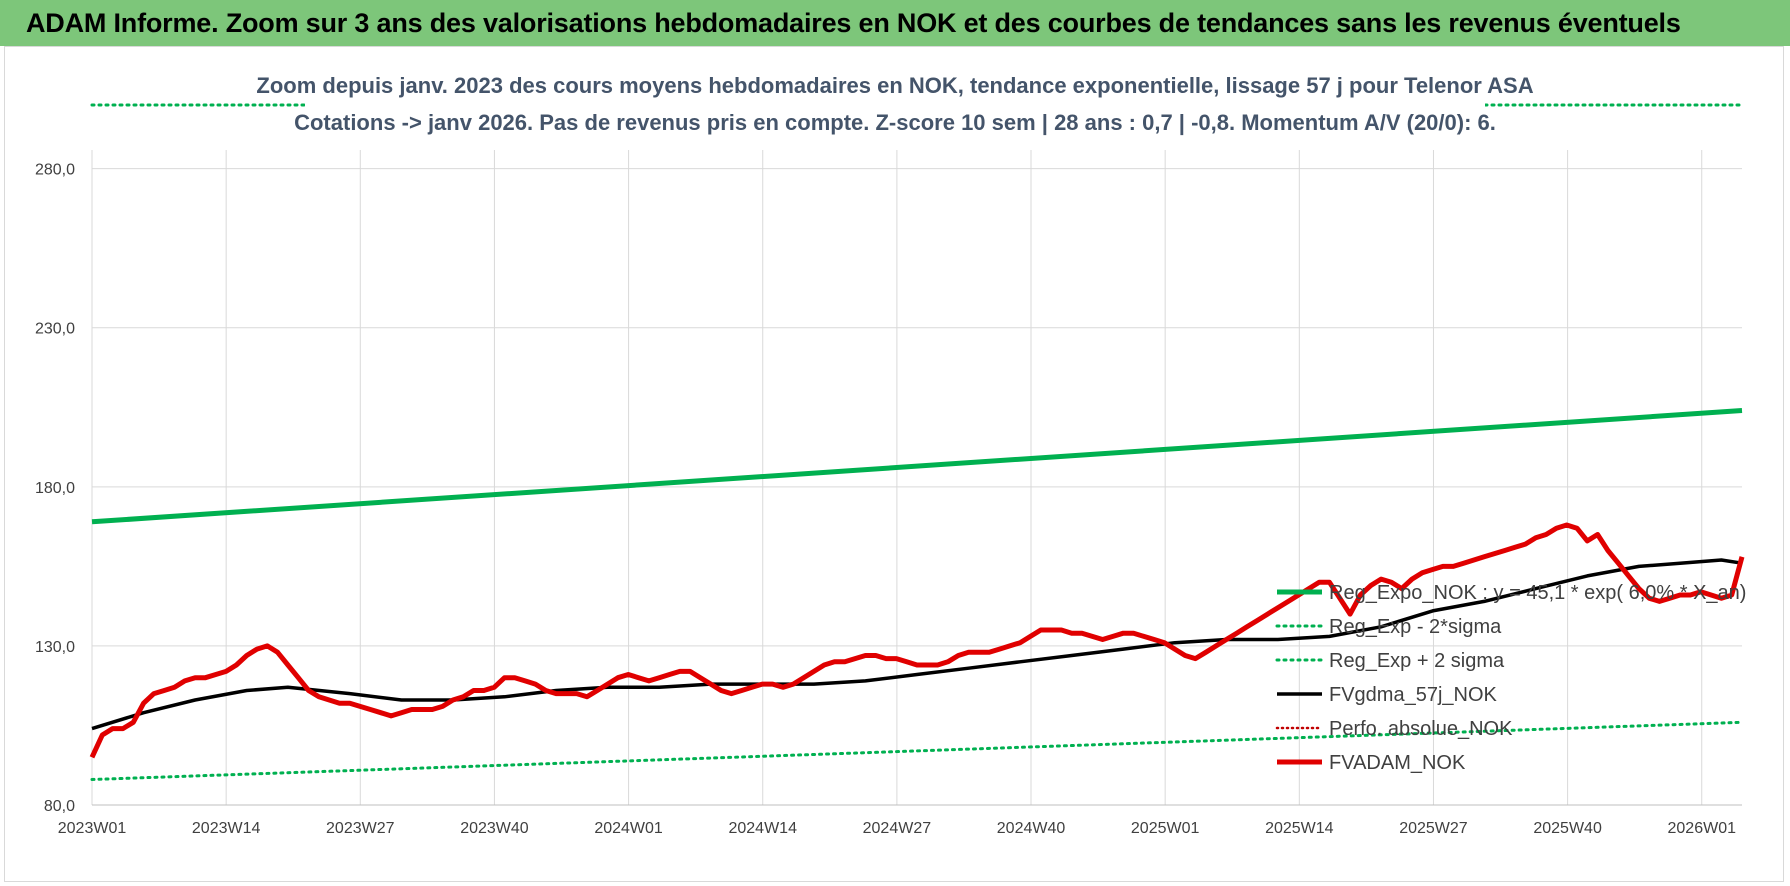  What do you see at coordinates (1165, 828) in the screenshot?
I see `x-tick-label: 2025W01` at bounding box center [1165, 828].